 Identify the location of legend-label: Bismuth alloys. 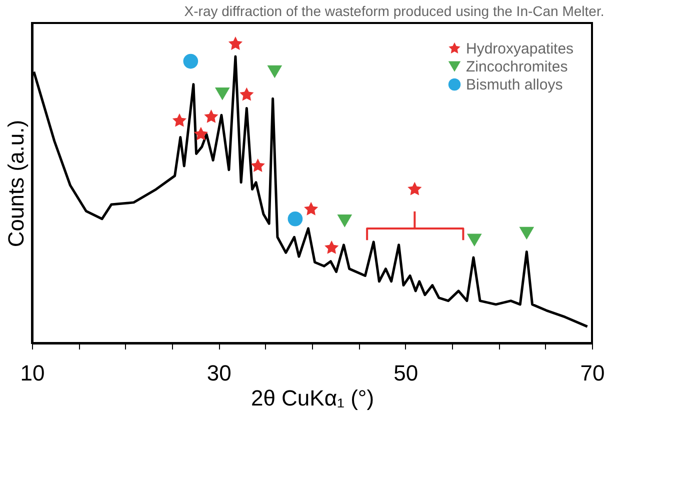
(514, 85).